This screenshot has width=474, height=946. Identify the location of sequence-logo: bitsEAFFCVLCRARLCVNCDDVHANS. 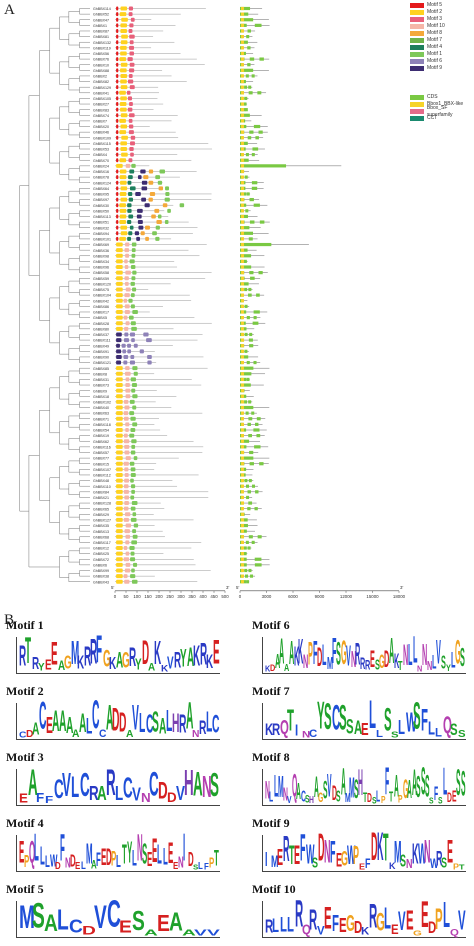
(118, 789).